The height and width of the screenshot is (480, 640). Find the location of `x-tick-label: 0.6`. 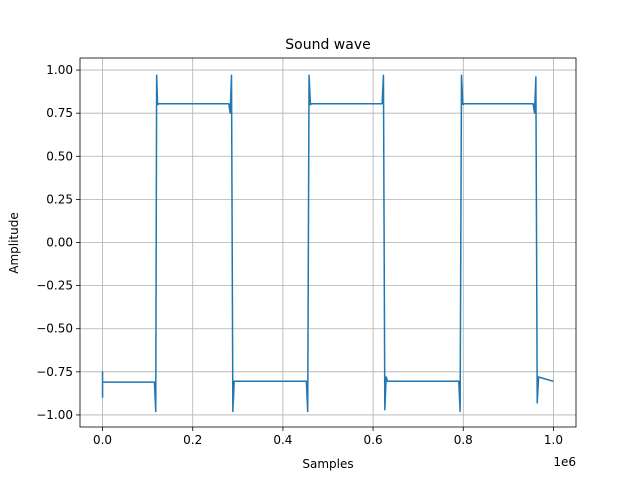

x-tick-label: 0.6 is located at coordinates (373, 440).